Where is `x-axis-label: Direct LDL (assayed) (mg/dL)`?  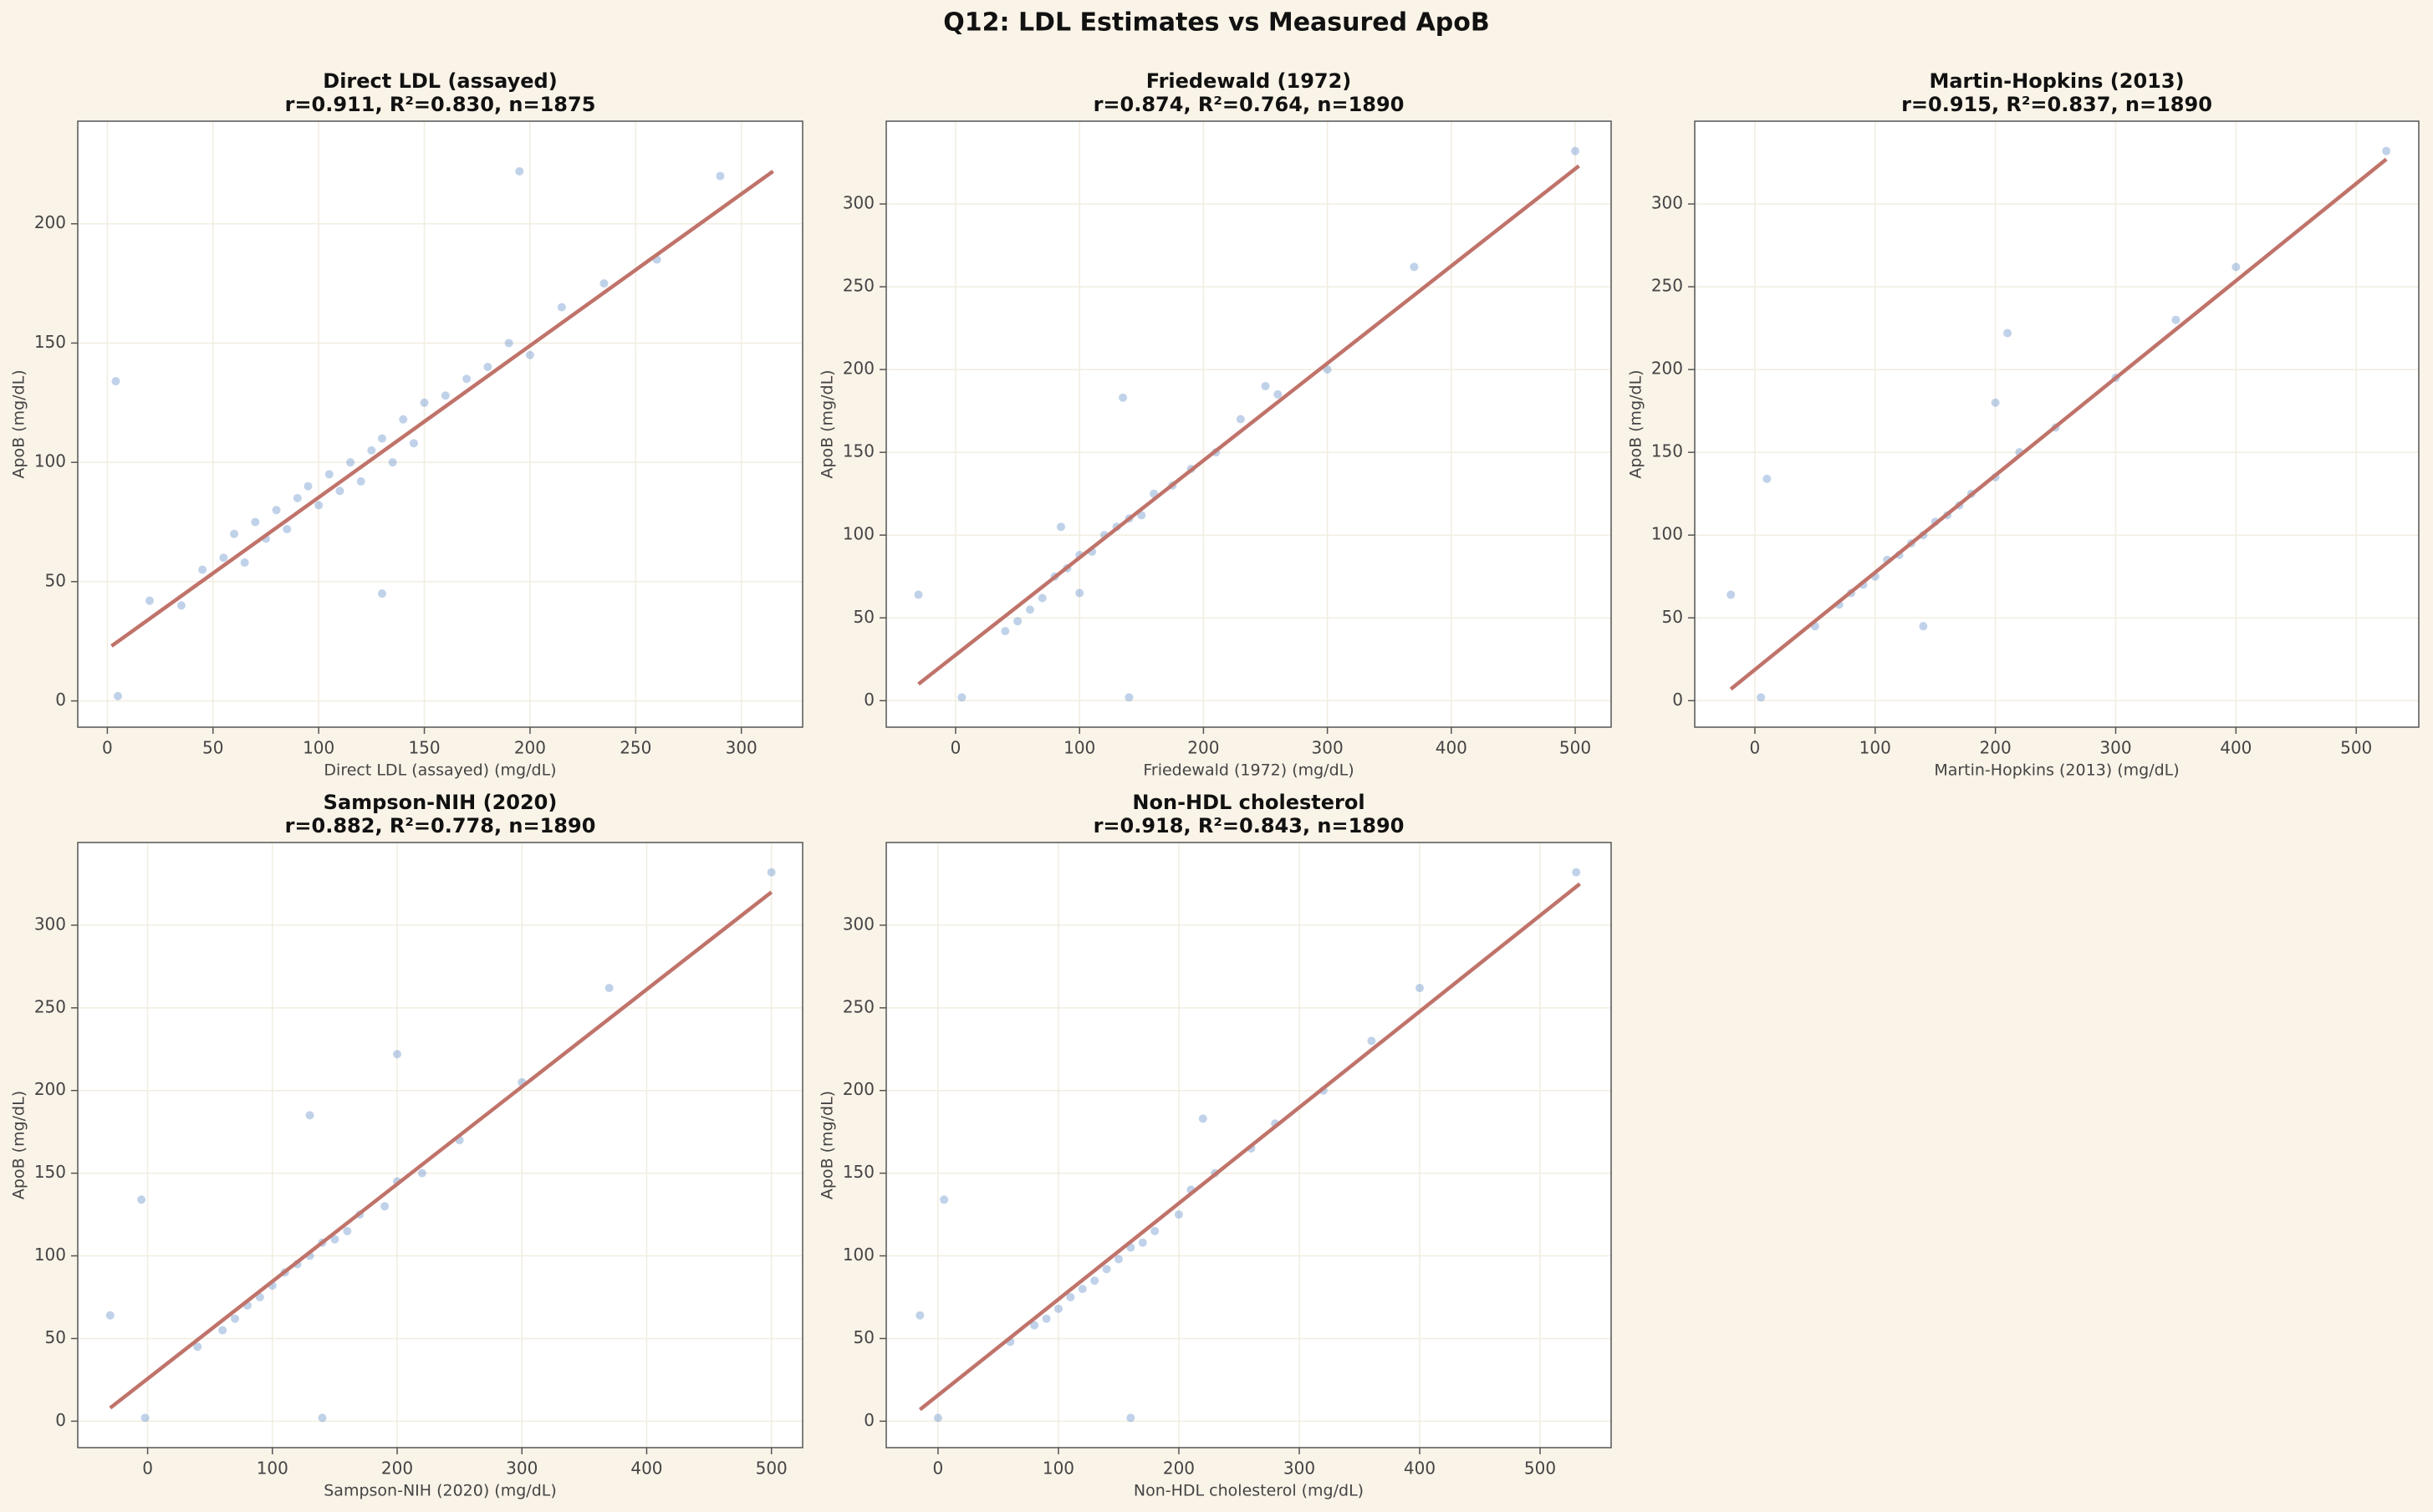
x-axis-label: Direct LDL (assayed) (mg/dL) is located at coordinates (440, 770).